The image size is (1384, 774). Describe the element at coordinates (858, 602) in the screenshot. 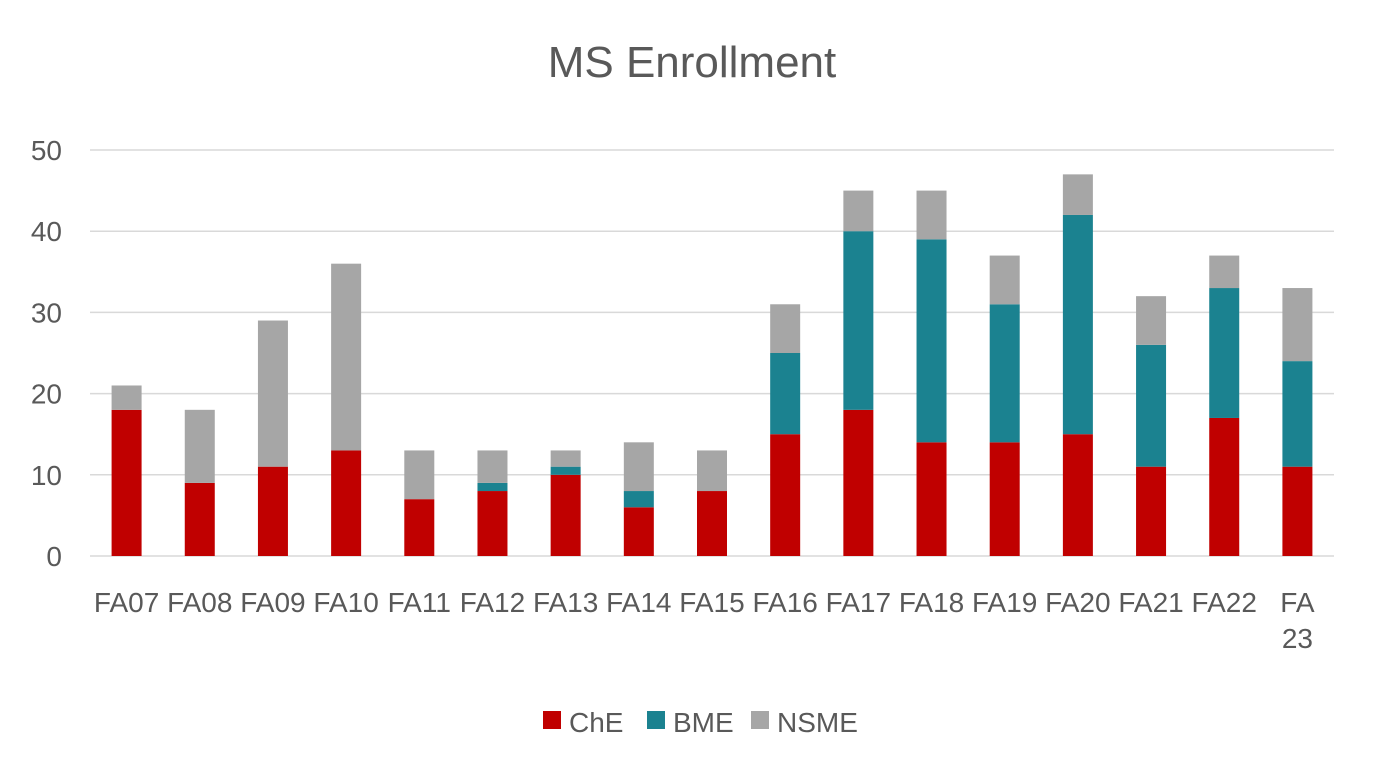

I see `x-tick-label: FA17` at that location.